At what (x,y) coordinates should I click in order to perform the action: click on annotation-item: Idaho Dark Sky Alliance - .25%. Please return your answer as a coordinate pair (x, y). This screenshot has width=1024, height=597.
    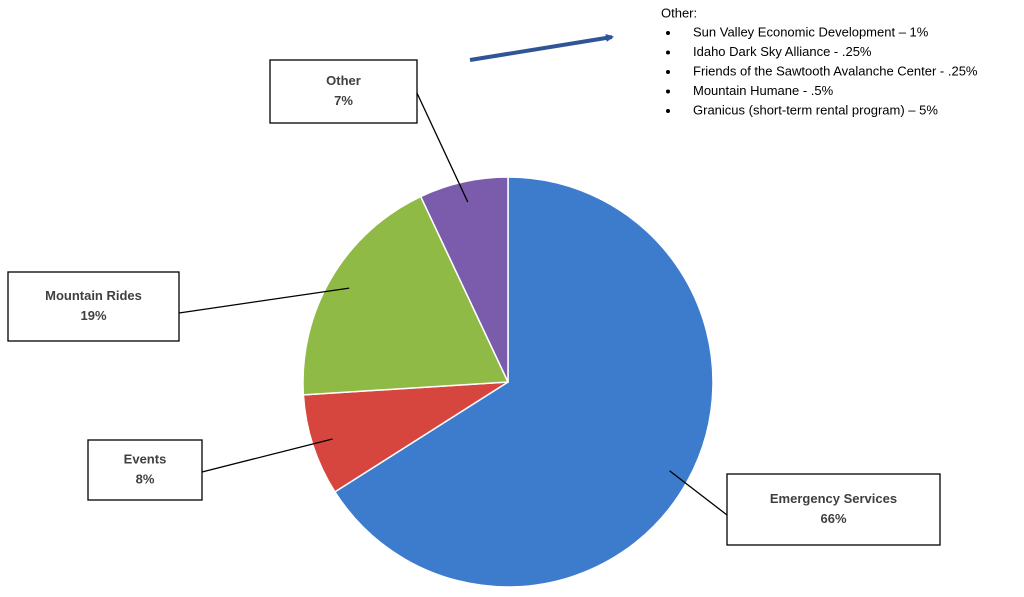
    Looking at the image, I should click on (782, 51).